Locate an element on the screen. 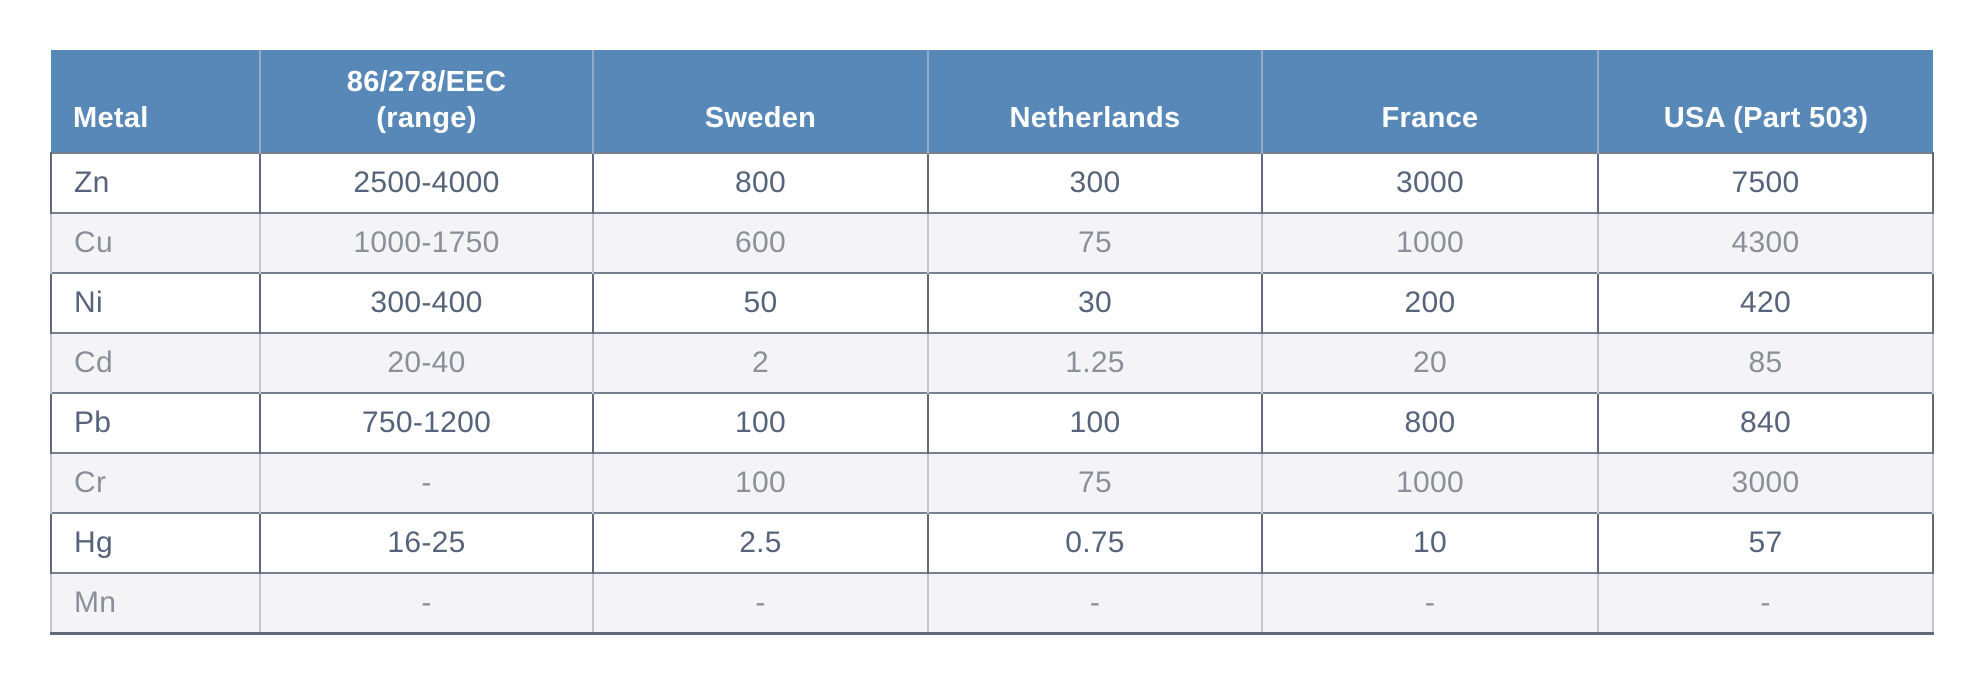 Image resolution: width=1982 pixels, height=680 pixels. cell-france: 3000 is located at coordinates (1429, 183).